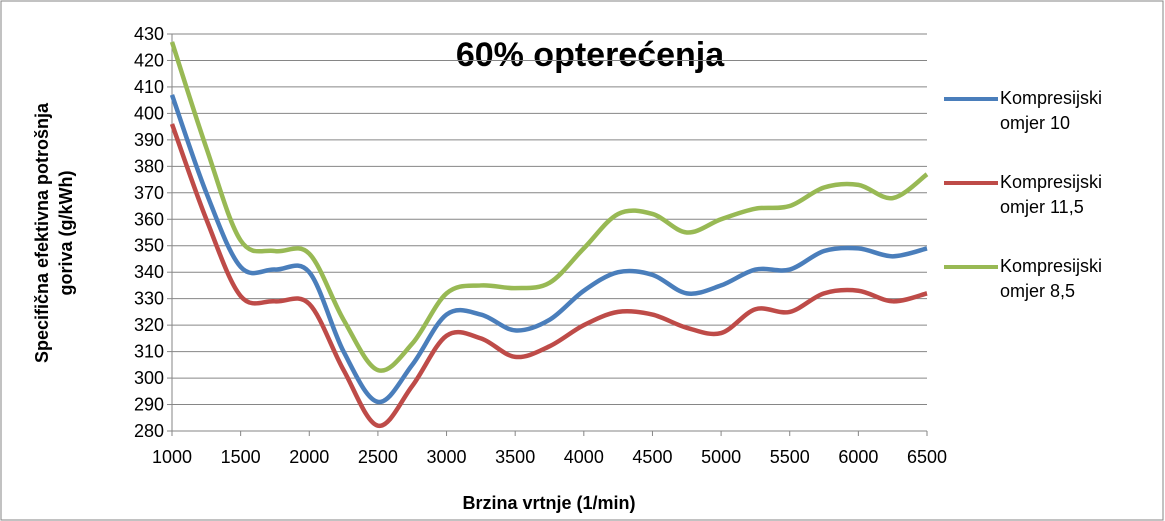 The image size is (1165, 521). I want to click on x-tick-label: 3500, so click(515, 457).